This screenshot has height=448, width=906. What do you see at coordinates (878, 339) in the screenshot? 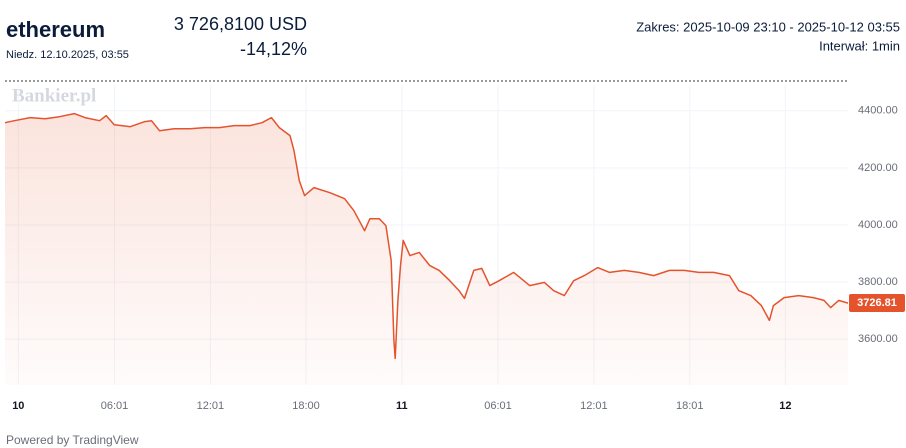
I see `y-tick-label: 3600.00` at bounding box center [878, 339].